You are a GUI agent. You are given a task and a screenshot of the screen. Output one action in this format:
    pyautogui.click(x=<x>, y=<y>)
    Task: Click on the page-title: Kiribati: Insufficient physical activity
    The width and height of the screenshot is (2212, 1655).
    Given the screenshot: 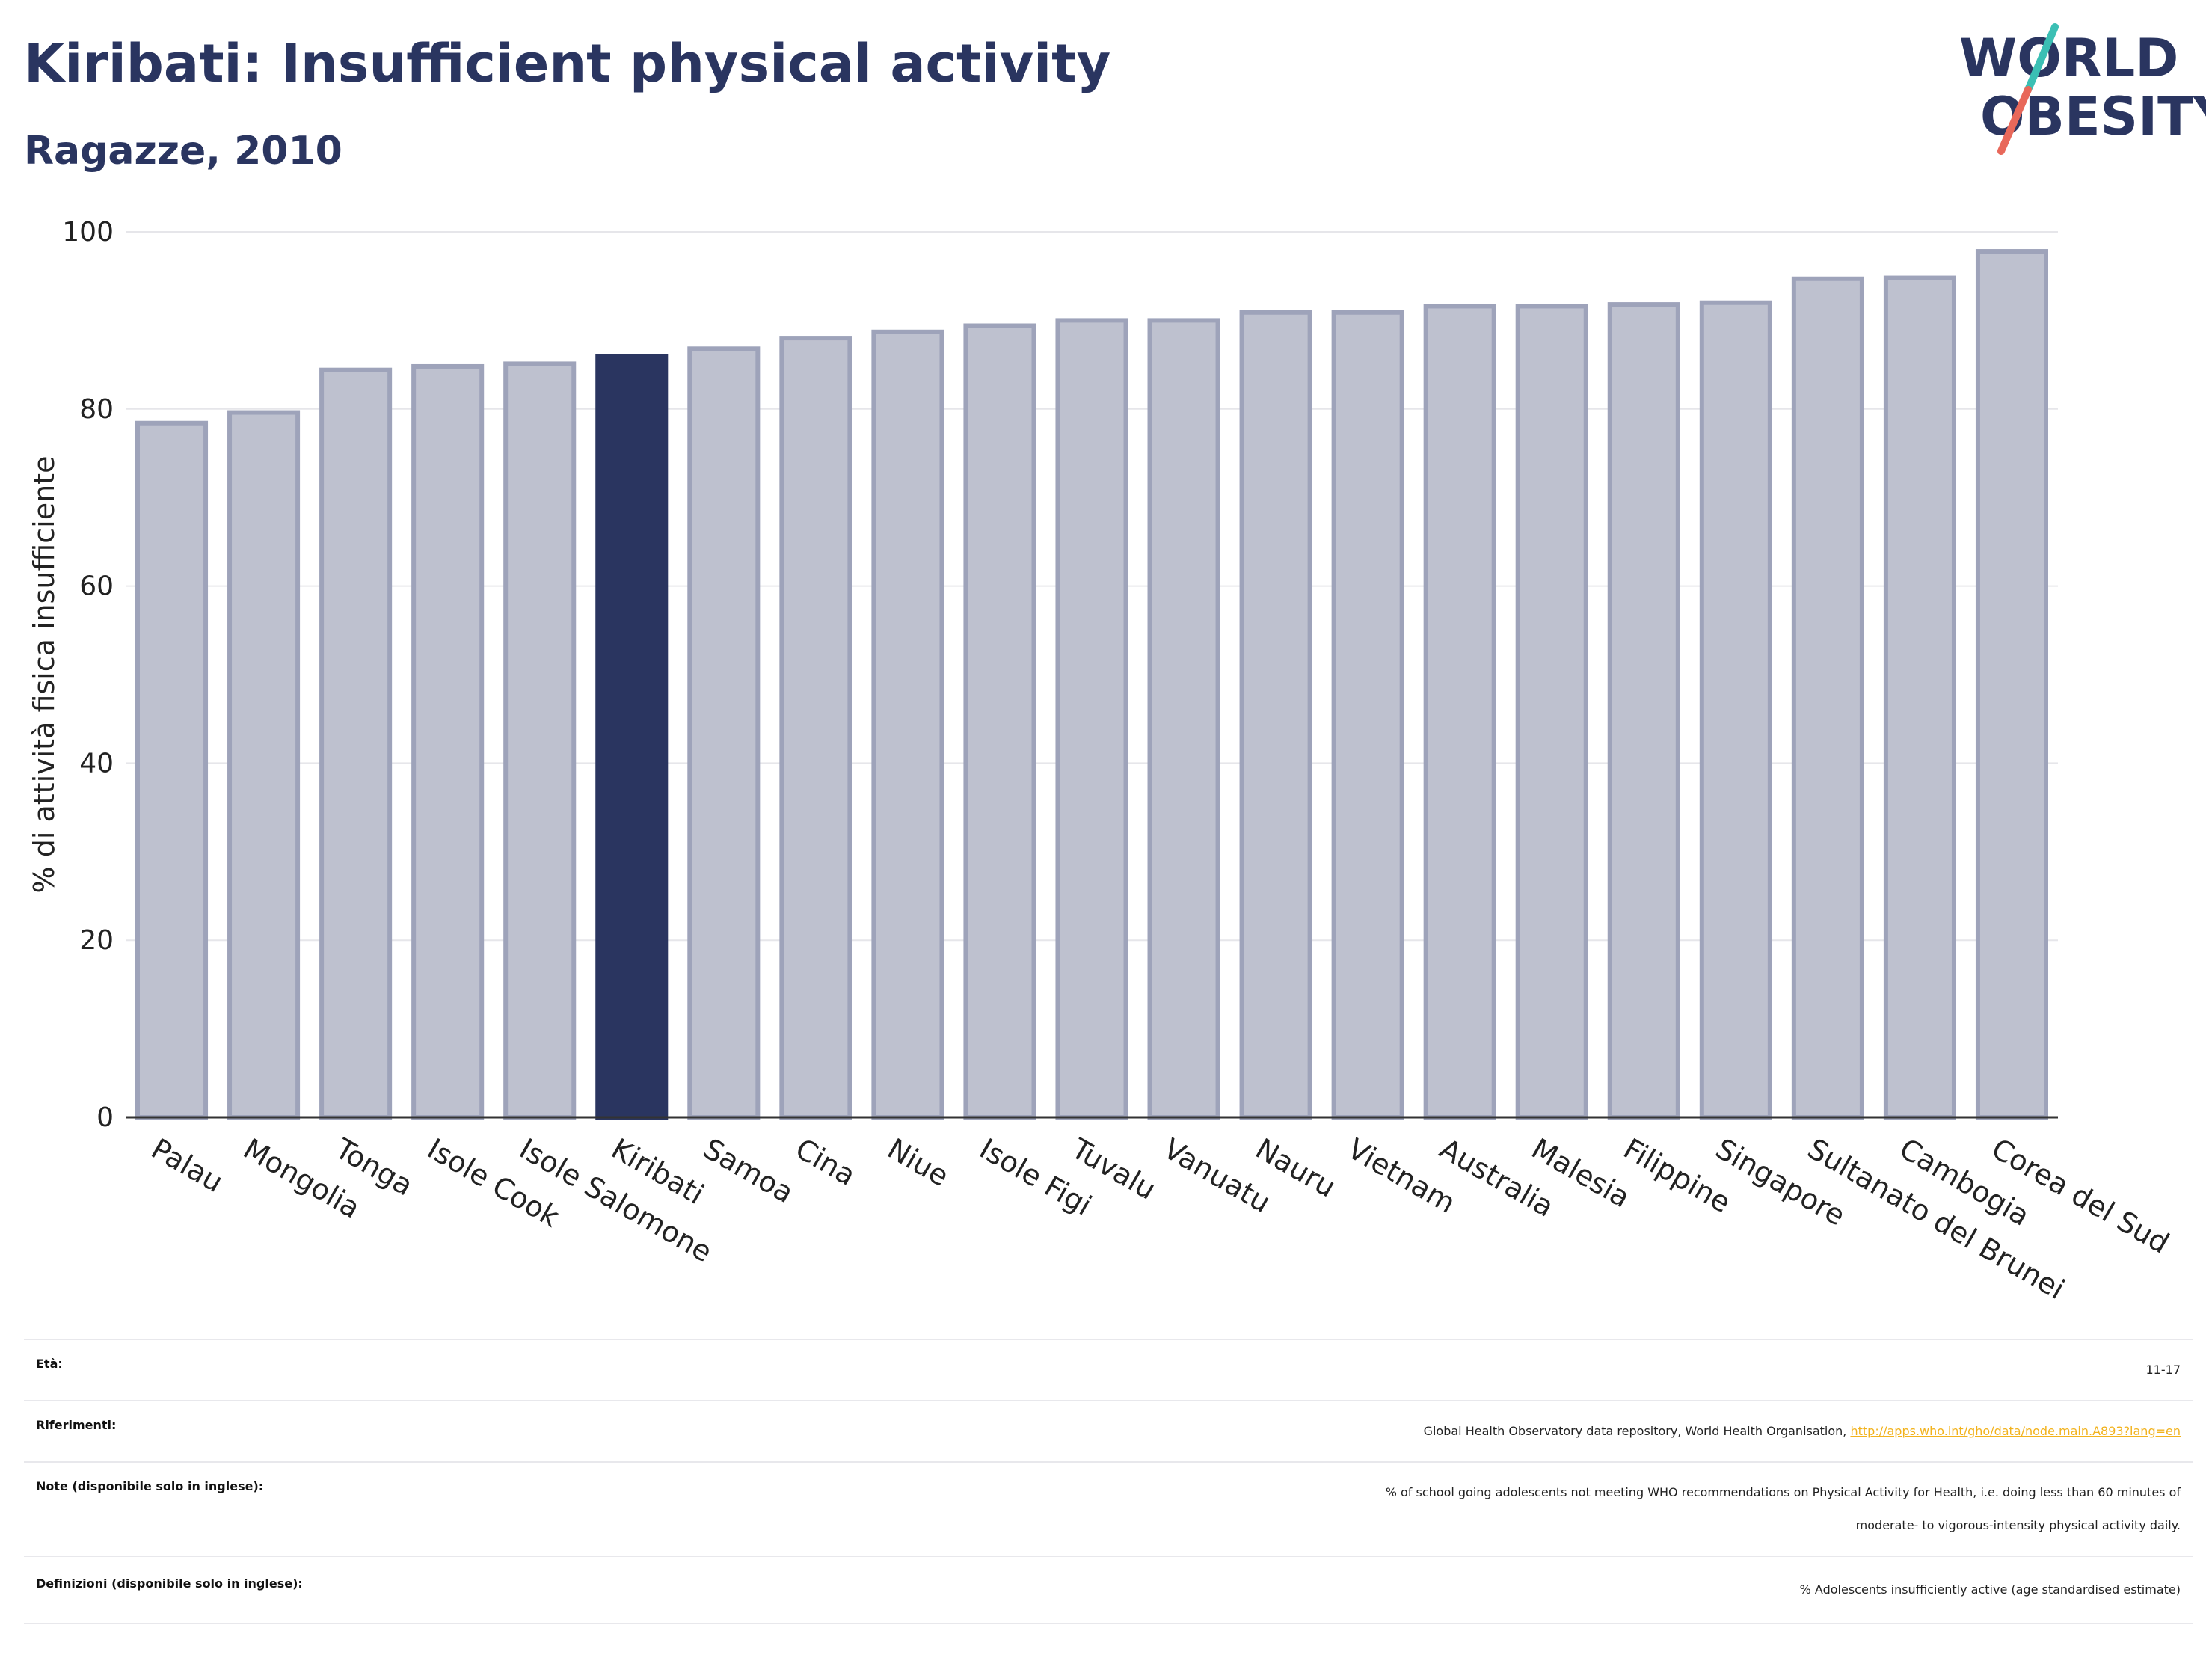 What is the action you would take?
    pyautogui.click(x=567, y=63)
    